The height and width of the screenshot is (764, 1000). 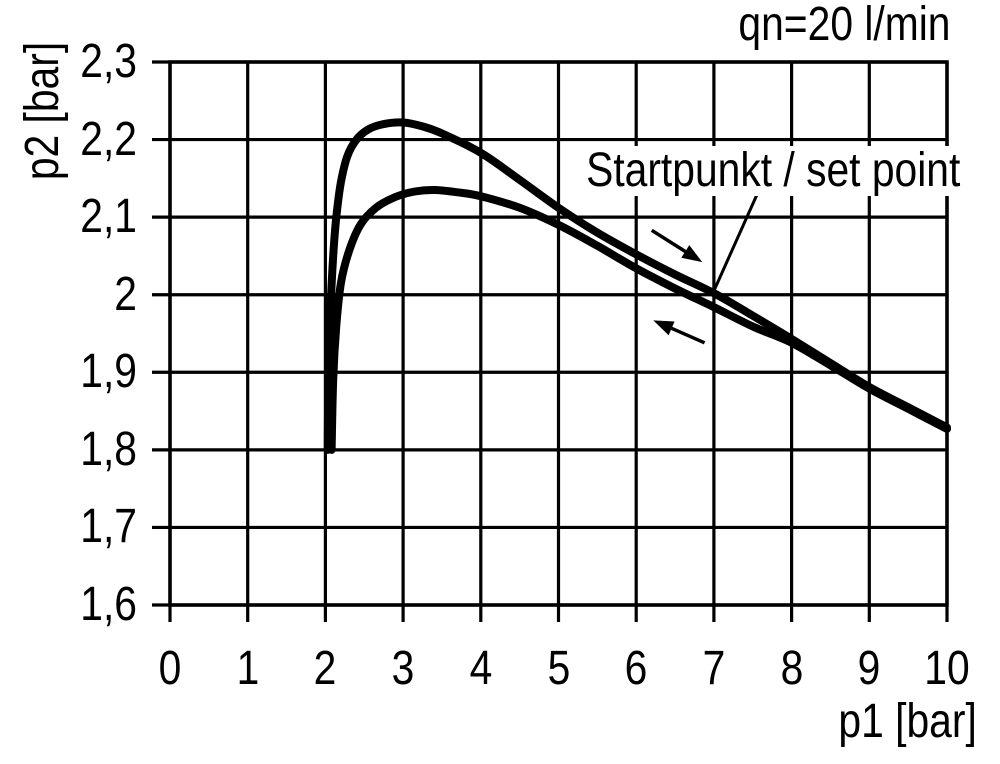 I want to click on x-tick-label: 6, so click(x=636, y=668).